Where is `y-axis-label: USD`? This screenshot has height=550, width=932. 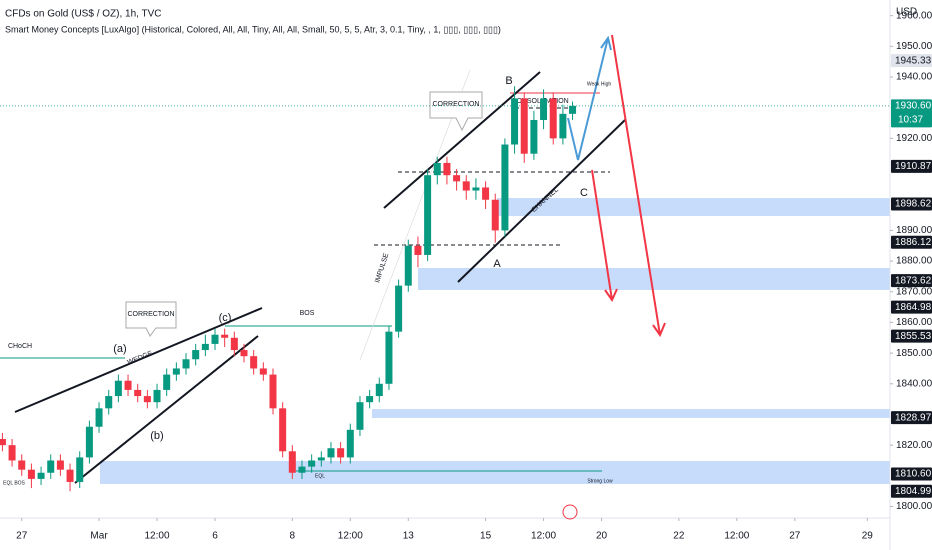 y-axis-label: USD is located at coordinates (906, 12).